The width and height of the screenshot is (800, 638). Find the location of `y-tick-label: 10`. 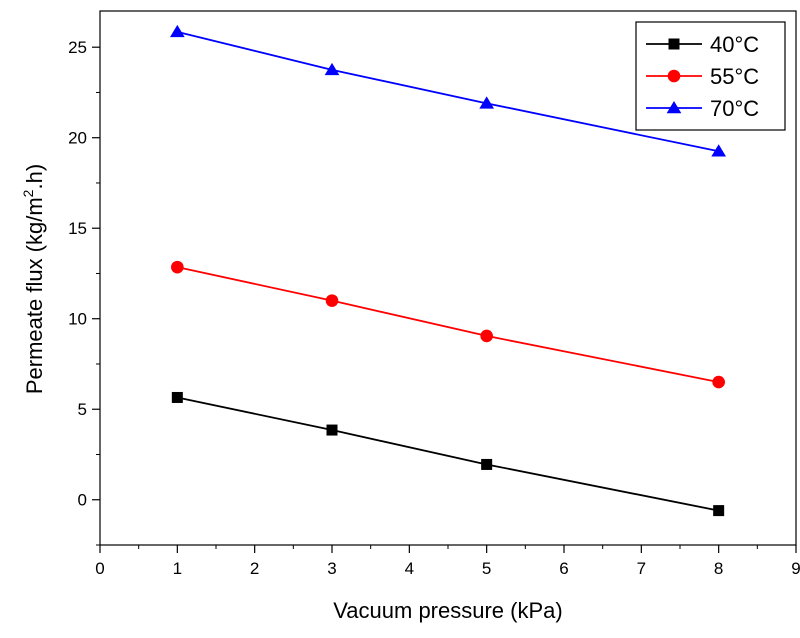

y-tick-label: 10 is located at coordinates (77, 319).